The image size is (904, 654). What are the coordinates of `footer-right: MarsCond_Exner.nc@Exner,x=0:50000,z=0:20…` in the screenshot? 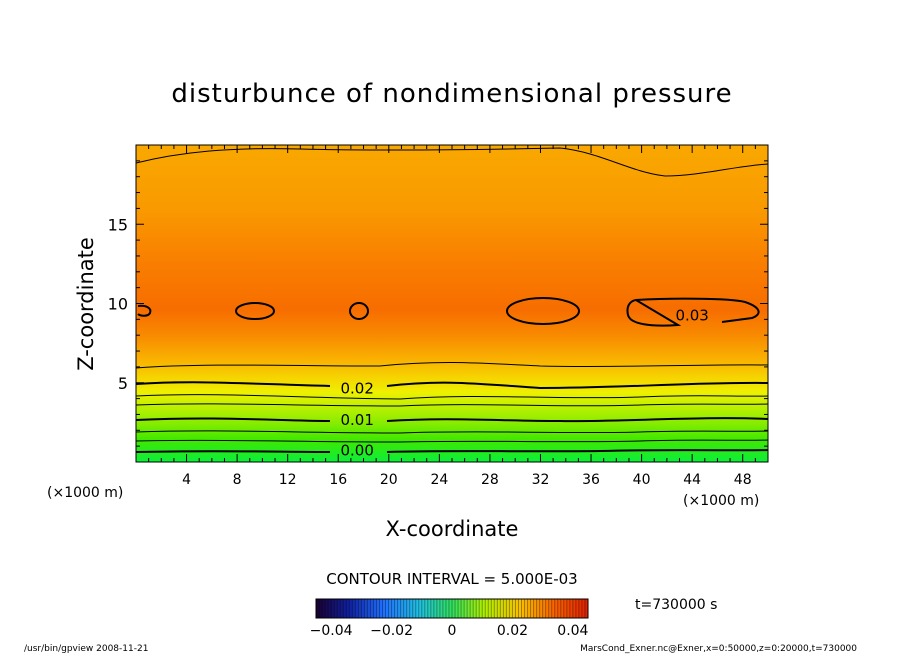 It's located at (718, 649).